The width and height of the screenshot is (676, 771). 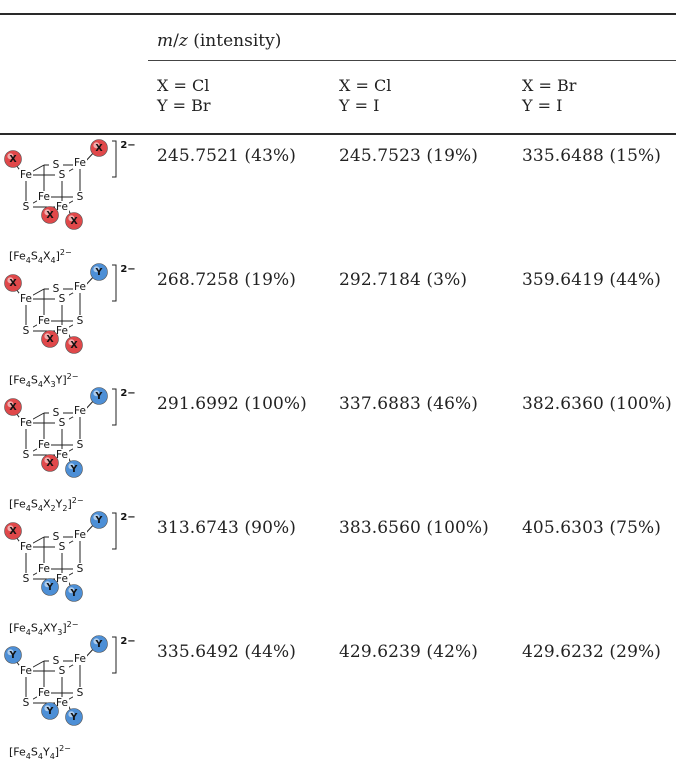 I want to click on column-header-3: X = Br Y = I, so click(x=549, y=96).